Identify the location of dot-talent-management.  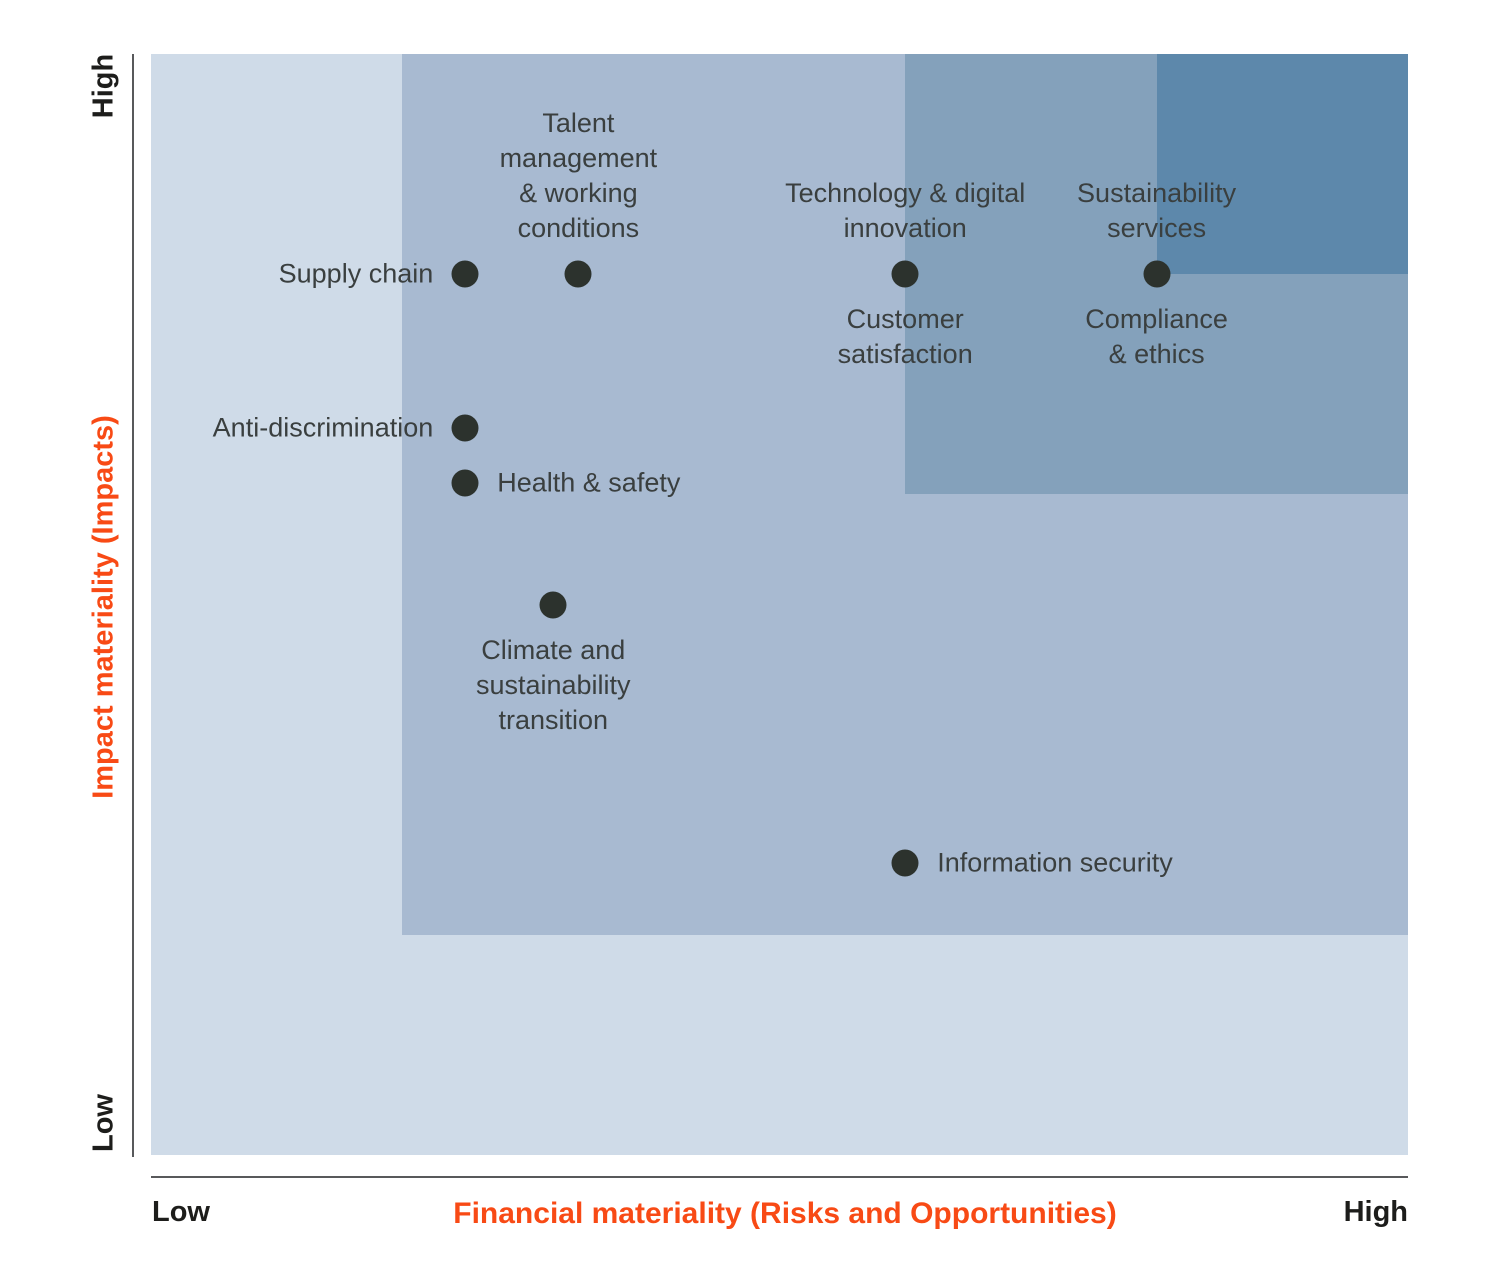
(578, 274).